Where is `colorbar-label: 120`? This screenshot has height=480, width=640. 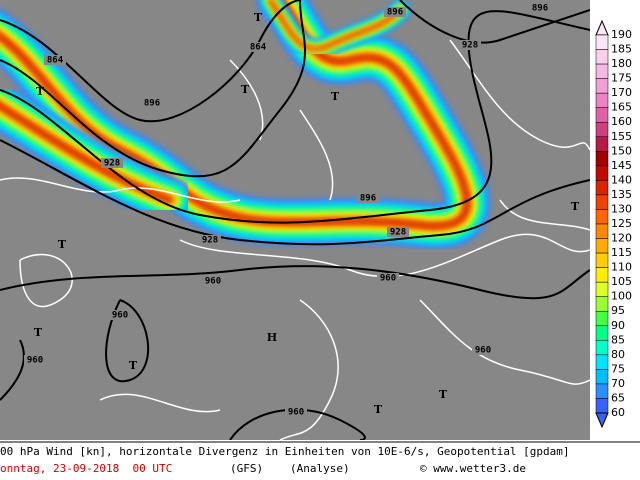
colorbar-label: 120 is located at coordinates (621, 238).